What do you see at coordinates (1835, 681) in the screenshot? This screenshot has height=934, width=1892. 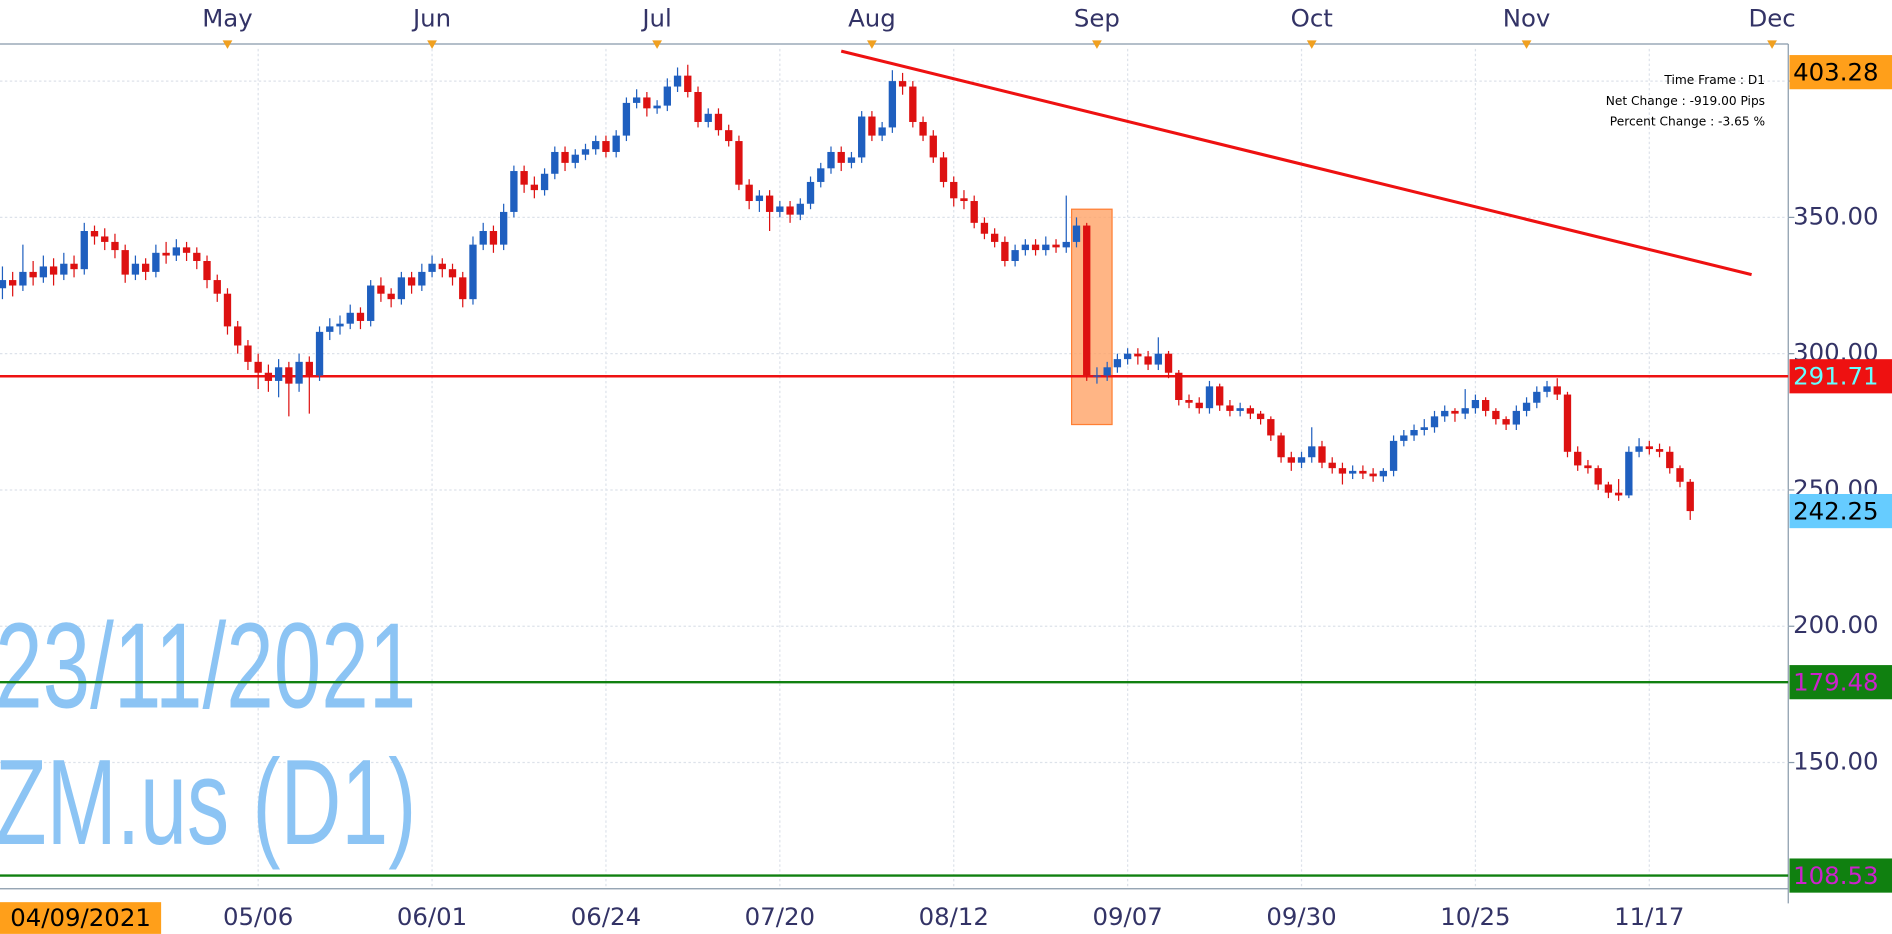 I see `price-tag-label: 179.48` at bounding box center [1835, 681].